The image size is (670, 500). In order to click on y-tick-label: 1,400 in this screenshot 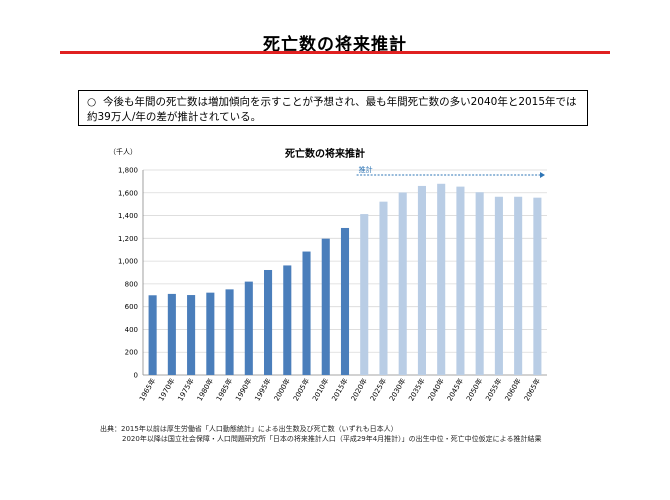, I will do `click(128, 216)`.